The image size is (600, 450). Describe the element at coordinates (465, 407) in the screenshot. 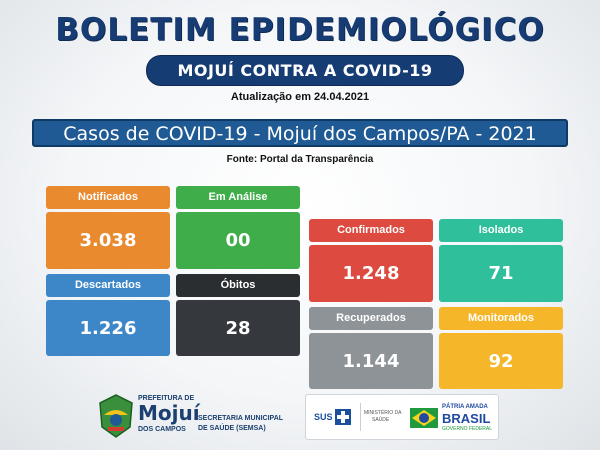

I see `patria-text: PÁTRIA AMADA` at that location.